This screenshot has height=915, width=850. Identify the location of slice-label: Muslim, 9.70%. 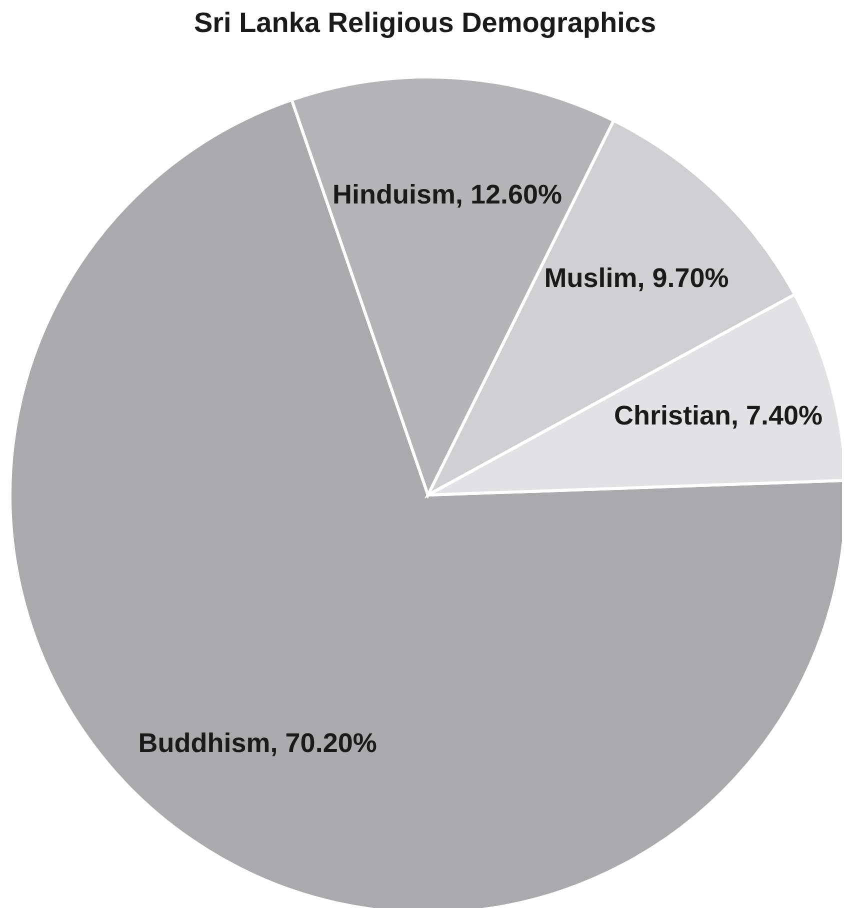
(636, 277).